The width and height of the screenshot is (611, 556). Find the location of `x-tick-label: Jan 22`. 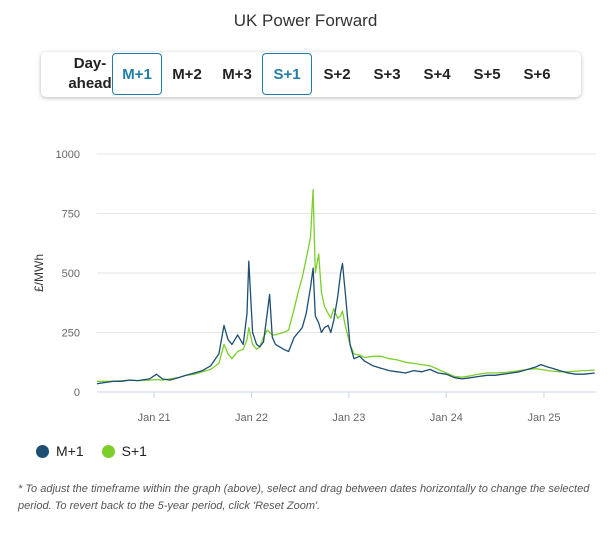

x-tick-label: Jan 22 is located at coordinates (251, 418).